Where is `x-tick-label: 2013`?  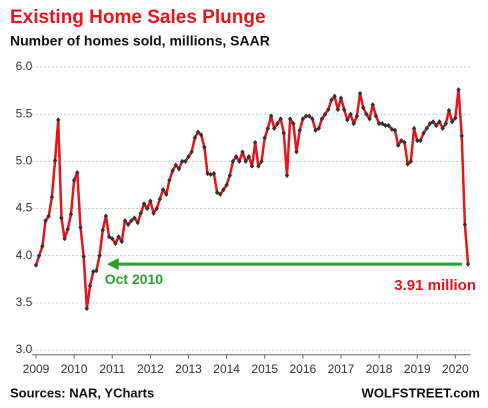 x-tick-label: 2013 is located at coordinates (188, 369).